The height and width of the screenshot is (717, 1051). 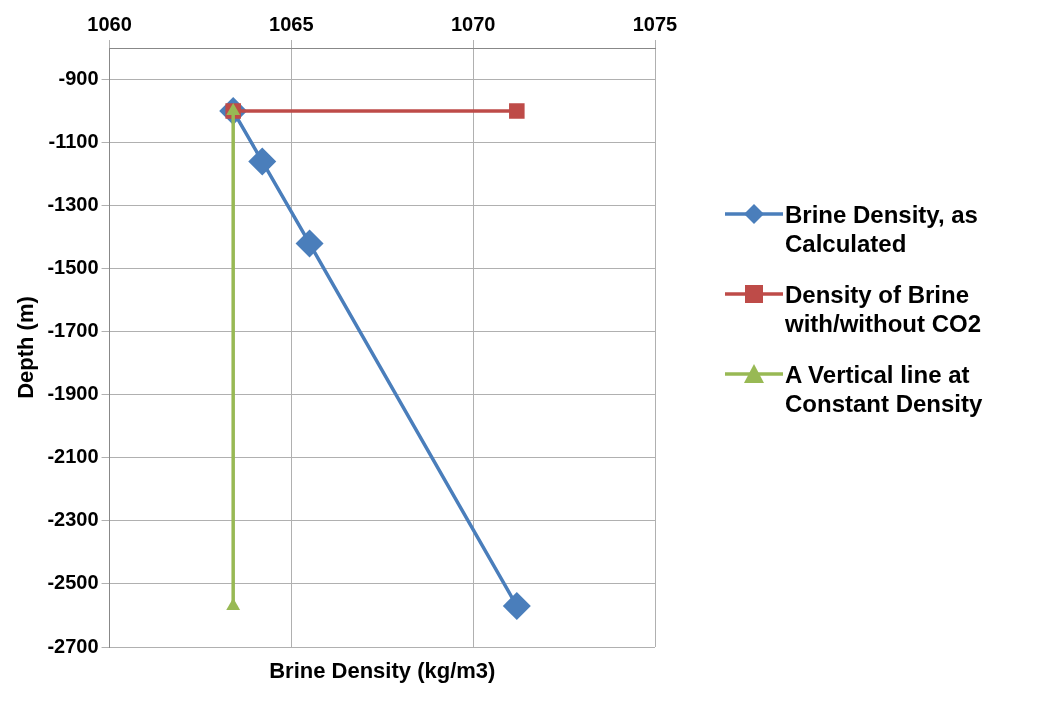 What do you see at coordinates (78, 78) in the screenshot?
I see `y-tick-label: -900` at bounding box center [78, 78].